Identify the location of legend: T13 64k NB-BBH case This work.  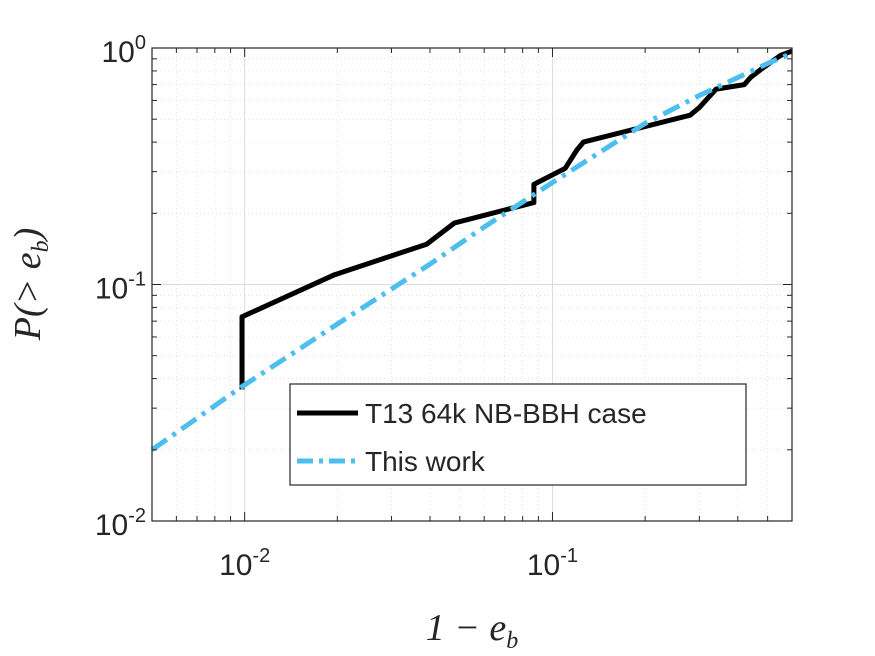
(518, 434).